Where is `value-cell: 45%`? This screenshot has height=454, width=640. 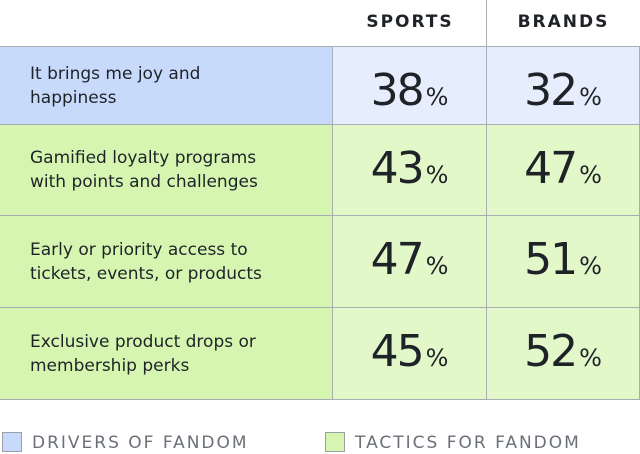 value-cell: 45% is located at coordinates (410, 354).